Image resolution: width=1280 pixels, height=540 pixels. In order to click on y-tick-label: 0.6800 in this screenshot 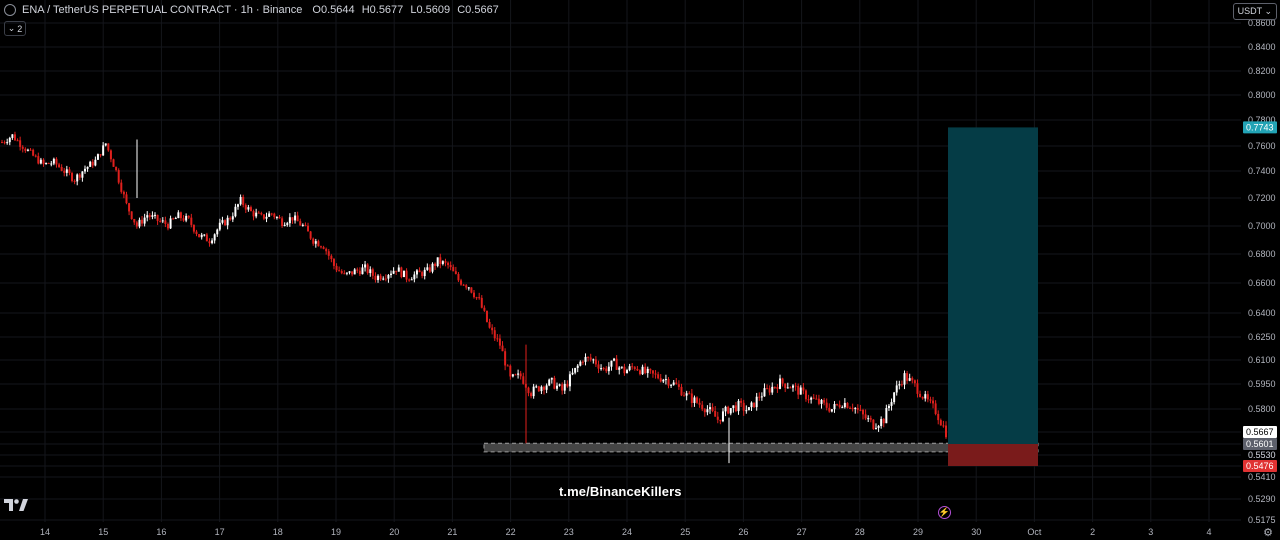, I will do `click(1262, 254)`.